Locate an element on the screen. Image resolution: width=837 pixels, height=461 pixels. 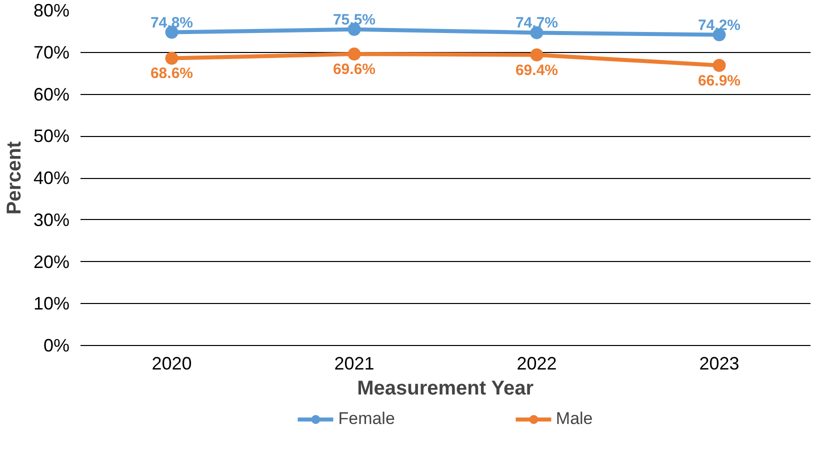
y-tick-label: 40% is located at coordinates (51, 178).